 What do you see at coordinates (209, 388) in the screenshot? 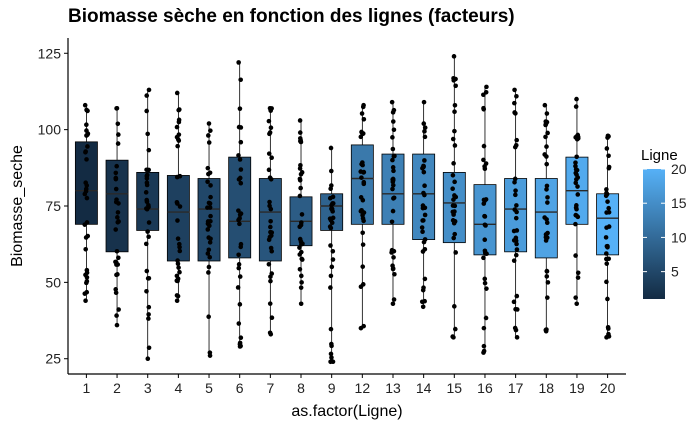
I see `x-tick-label: 5` at bounding box center [209, 388].